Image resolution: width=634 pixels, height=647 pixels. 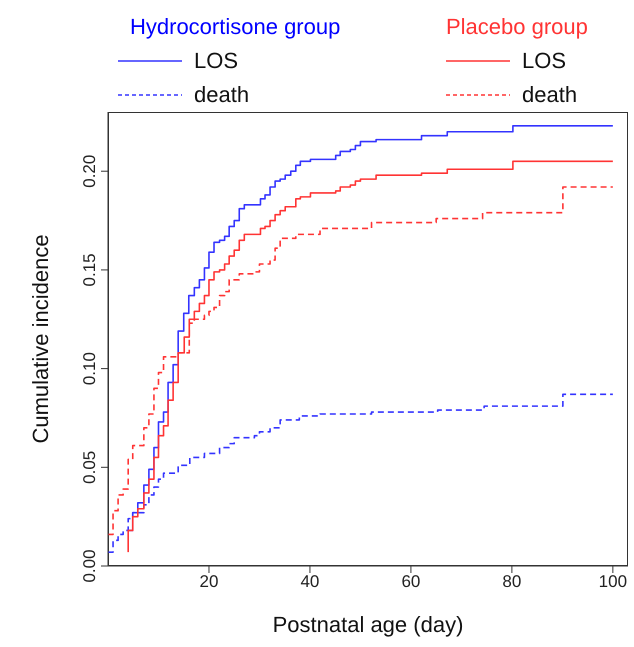 I want to click on y-tick-label: 0.20, so click(x=89, y=171).